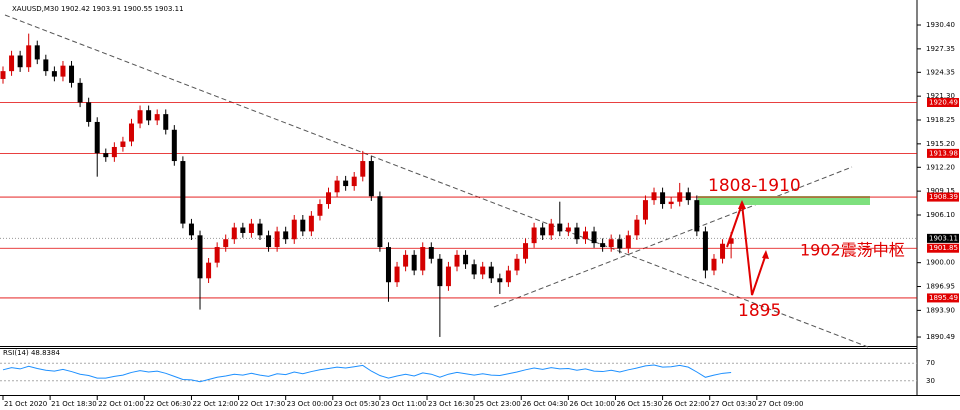 The width and height of the screenshot is (960, 410). What do you see at coordinates (545, 404) in the screenshot?
I see `x-tick-label: 26 Oct 04:30` at bounding box center [545, 404].